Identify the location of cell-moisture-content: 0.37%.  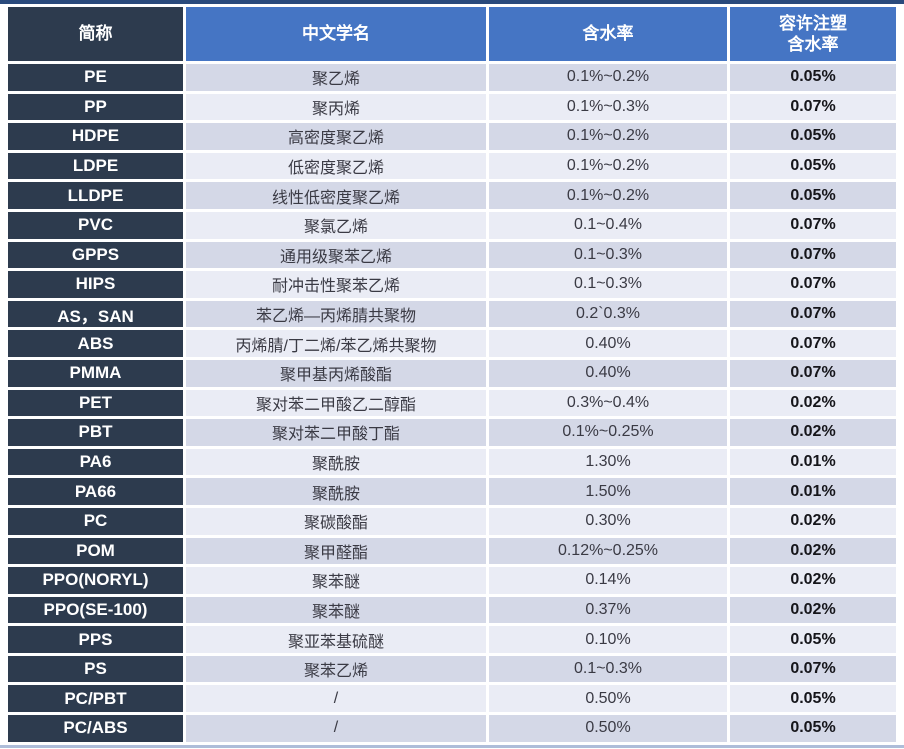
(608, 610).